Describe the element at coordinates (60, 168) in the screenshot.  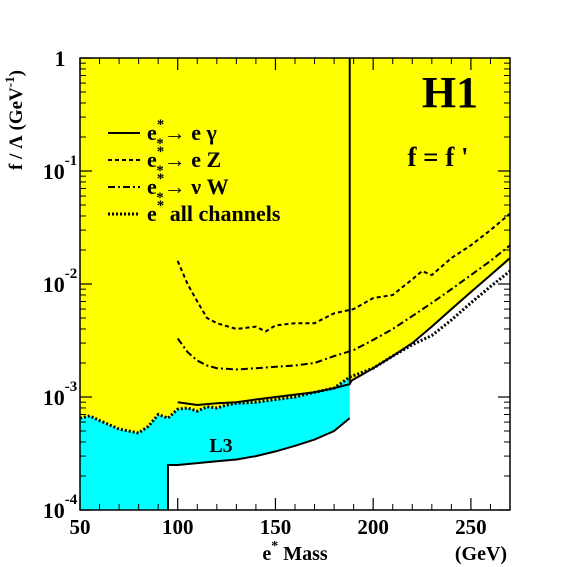
I see `y-tick-label: 10⁻¹` at that location.